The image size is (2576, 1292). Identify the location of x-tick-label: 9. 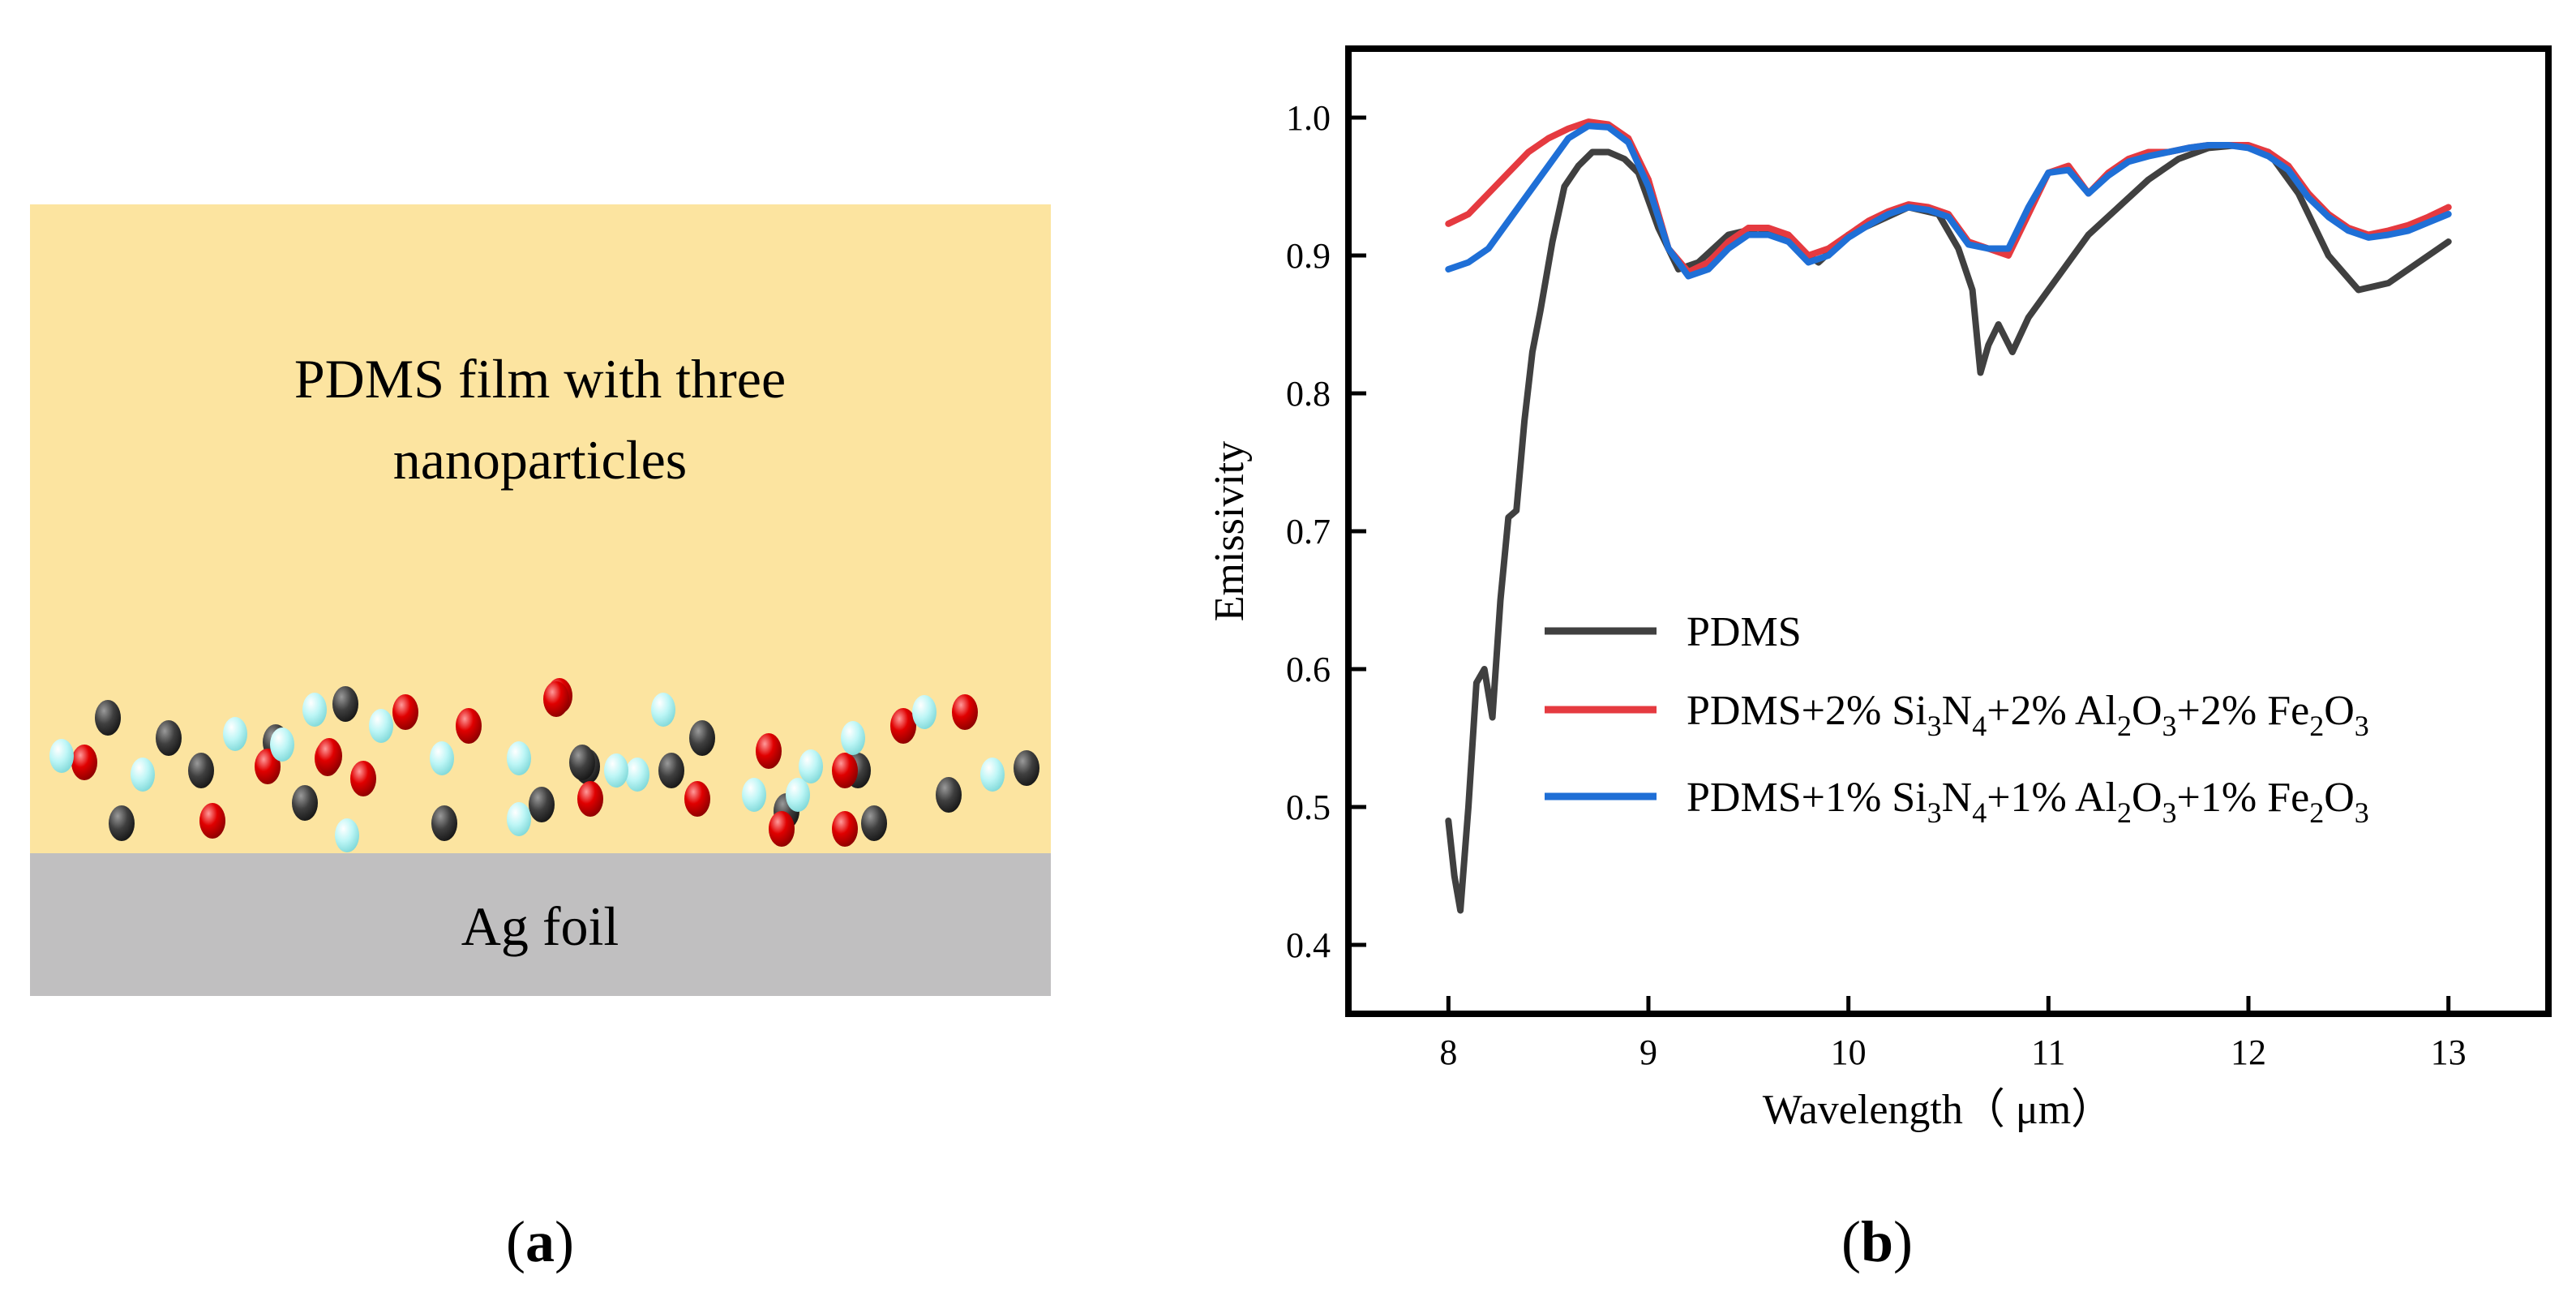
(1648, 1052).